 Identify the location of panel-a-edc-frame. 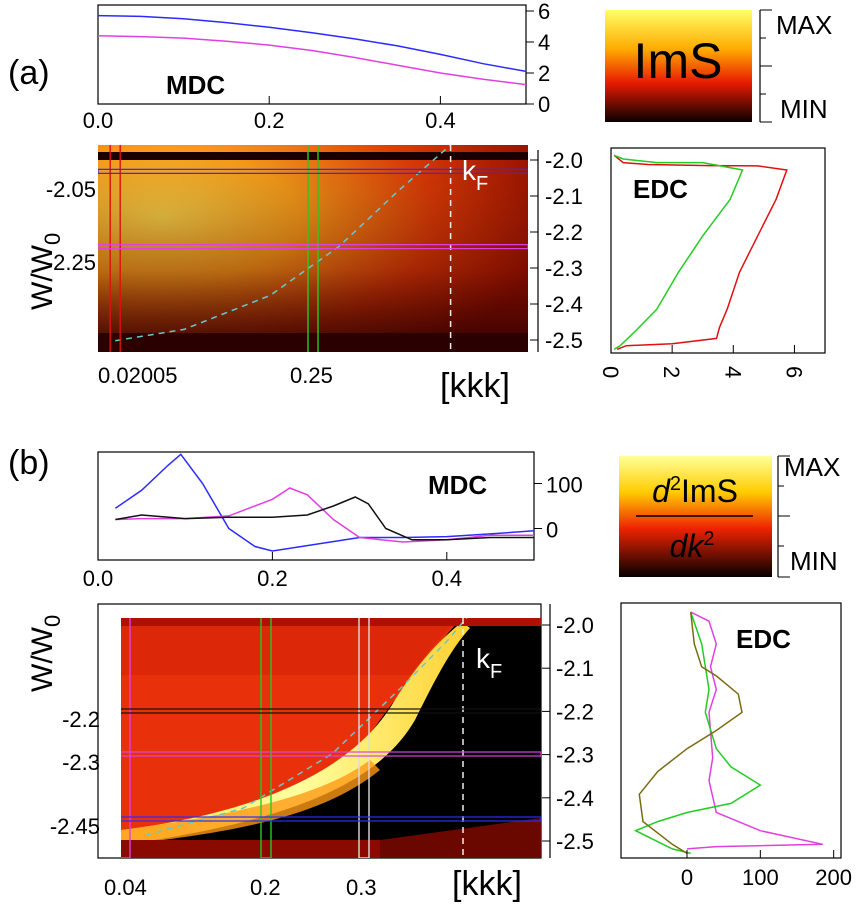
(718, 250).